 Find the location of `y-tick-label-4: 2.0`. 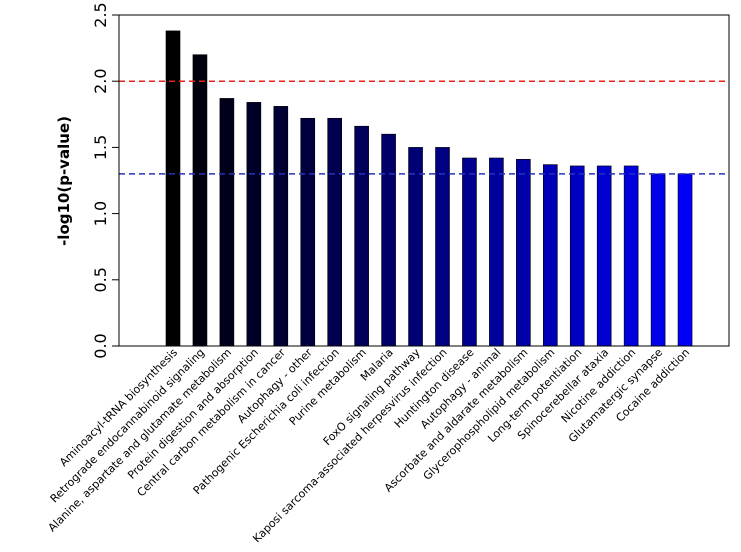

y-tick-label-4: 2.0 is located at coordinates (100, 80).